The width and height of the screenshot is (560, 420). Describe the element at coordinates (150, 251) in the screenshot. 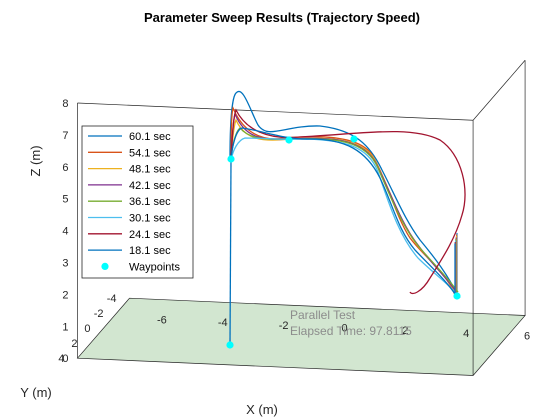

I see `legend-label: 18.1 sec` at that location.